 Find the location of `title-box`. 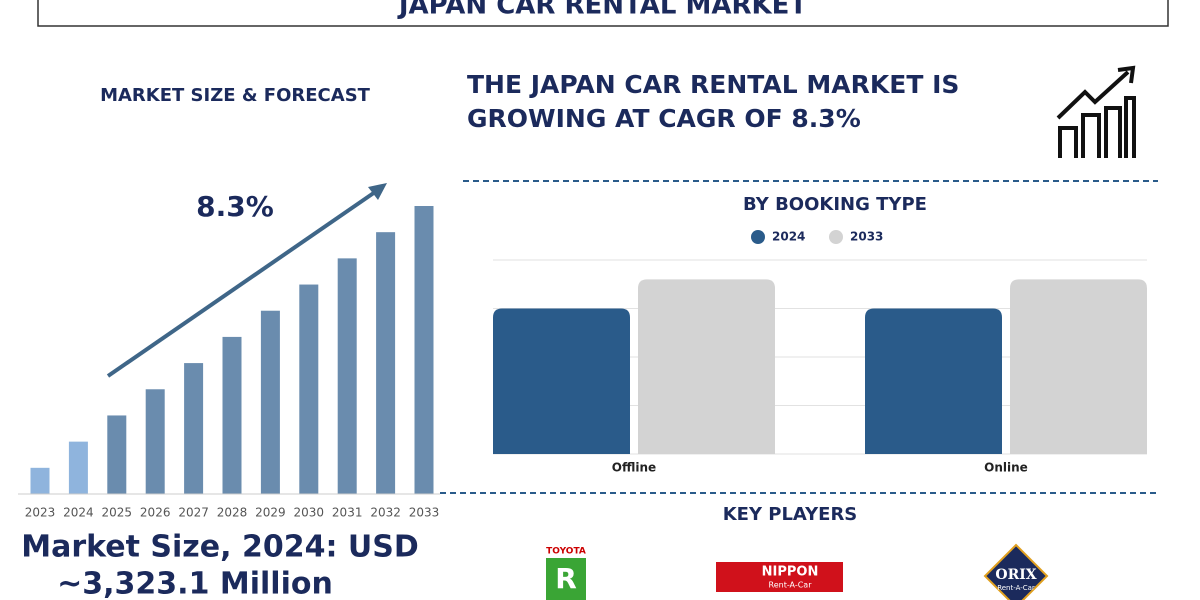

title-box is located at coordinates (603, 13).